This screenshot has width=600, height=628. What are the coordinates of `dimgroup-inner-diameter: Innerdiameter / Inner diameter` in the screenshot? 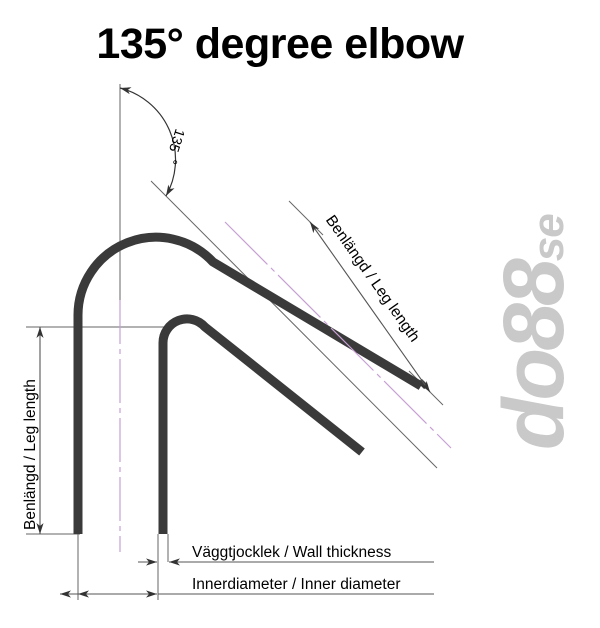 It's located at (247, 587).